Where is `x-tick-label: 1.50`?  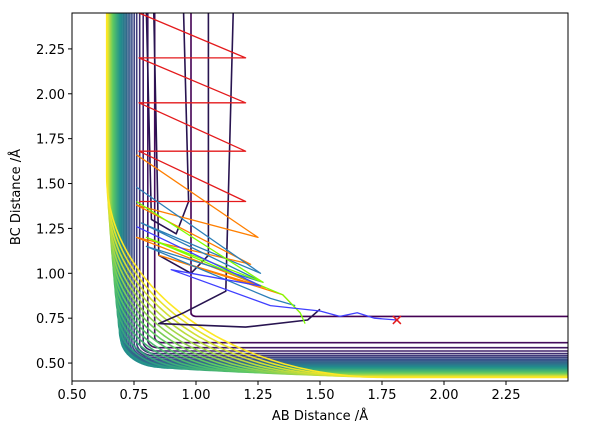
x-tick-label: 1.50 is located at coordinates (320, 395).